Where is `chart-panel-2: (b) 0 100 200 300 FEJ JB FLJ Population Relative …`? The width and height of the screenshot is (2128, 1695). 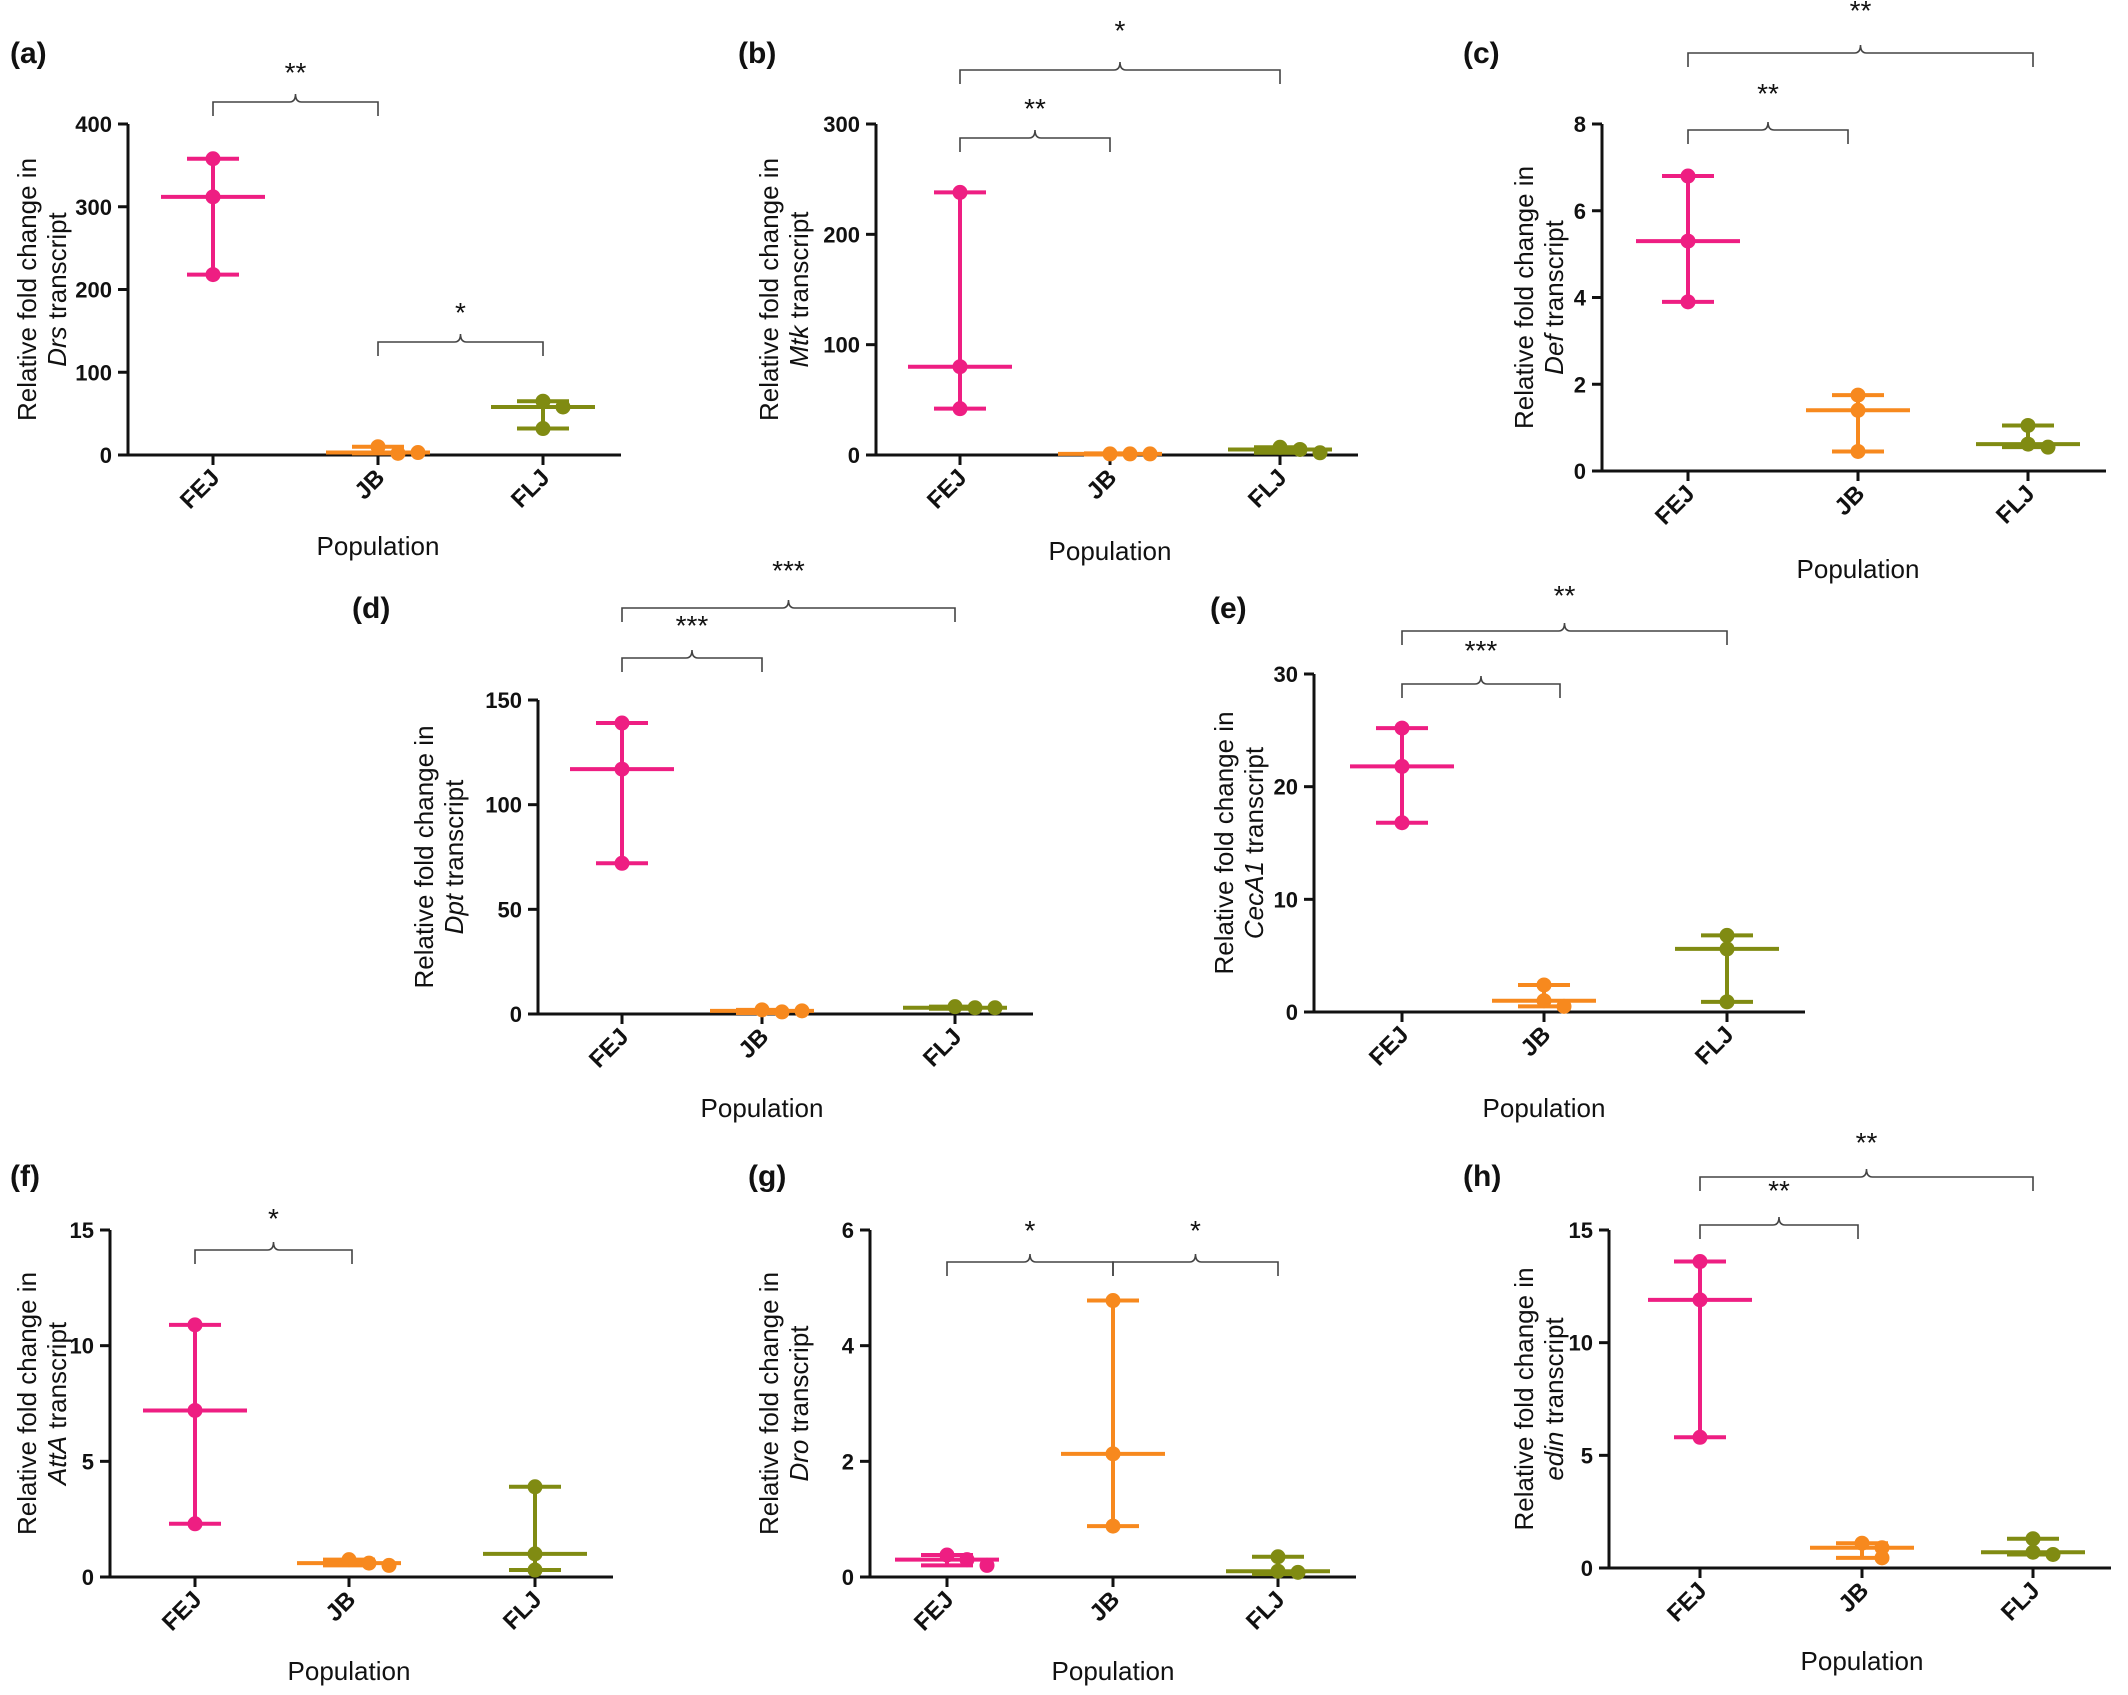 chart-panel-2: (b) 0 100 200 300 FEJ JB FLJ Population Relative … is located at coordinates (1048, 290).